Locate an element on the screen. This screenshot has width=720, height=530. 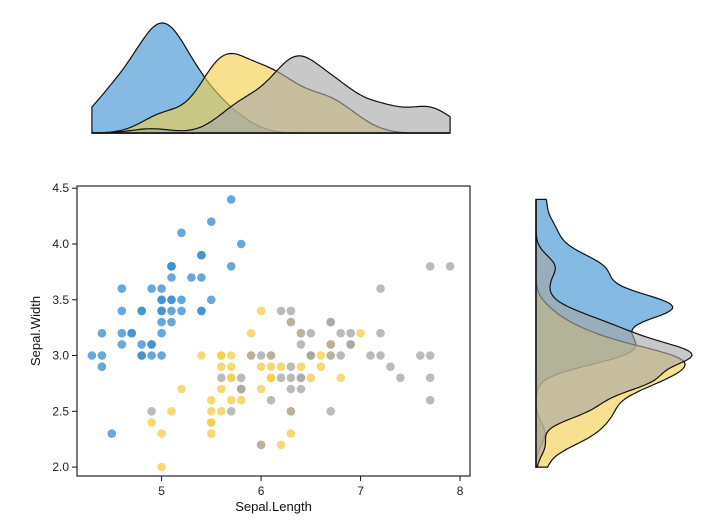
top-densities is located at coordinates (271, 78).